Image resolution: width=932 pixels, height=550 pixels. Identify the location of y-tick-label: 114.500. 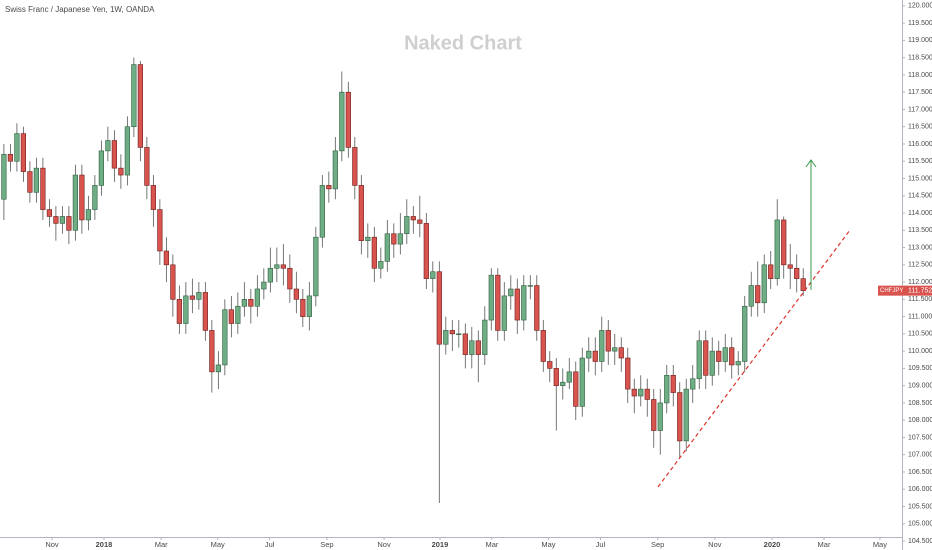
(920, 196).